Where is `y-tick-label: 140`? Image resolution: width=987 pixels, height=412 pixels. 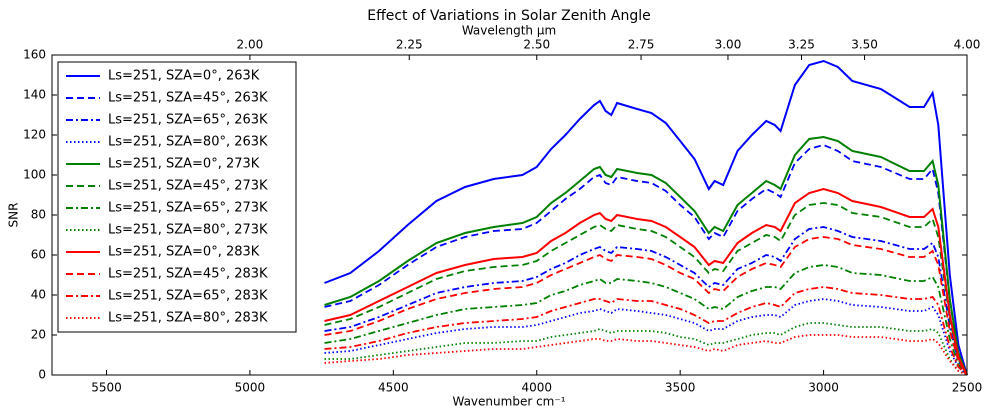
y-tick-label: 140 is located at coordinates (34, 95).